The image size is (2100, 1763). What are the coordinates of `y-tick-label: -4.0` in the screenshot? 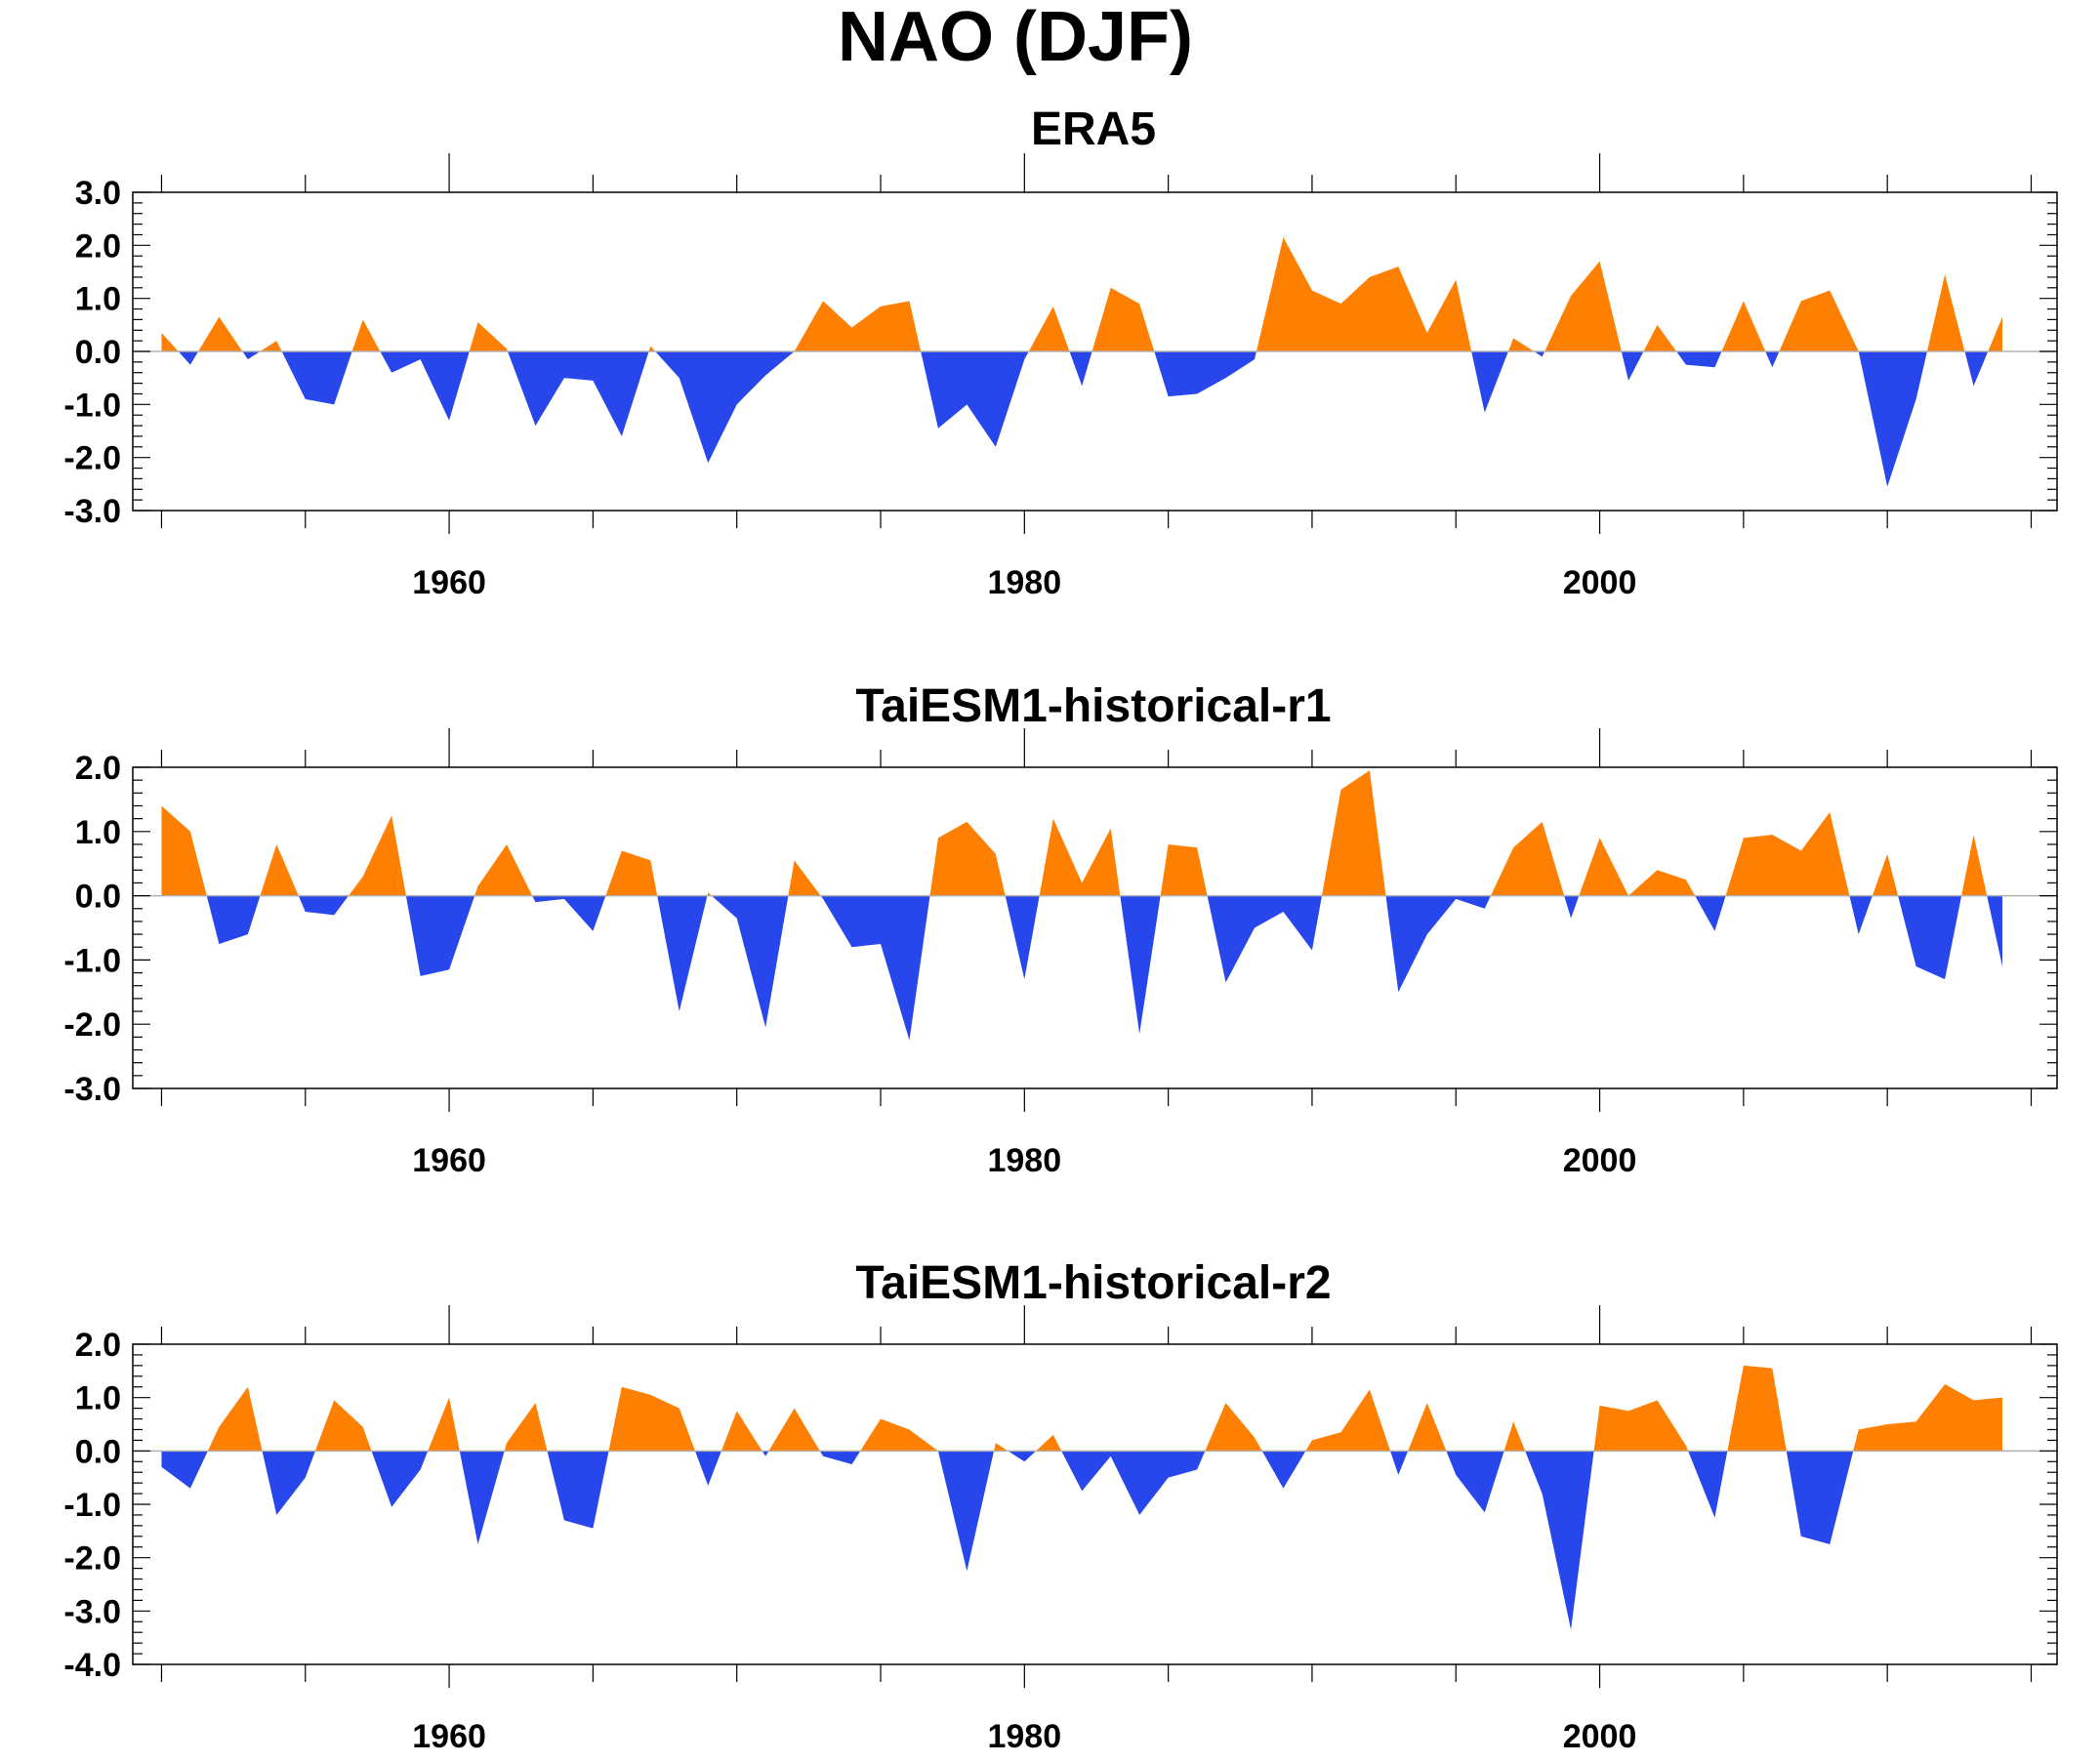 It's located at (92, 1665).